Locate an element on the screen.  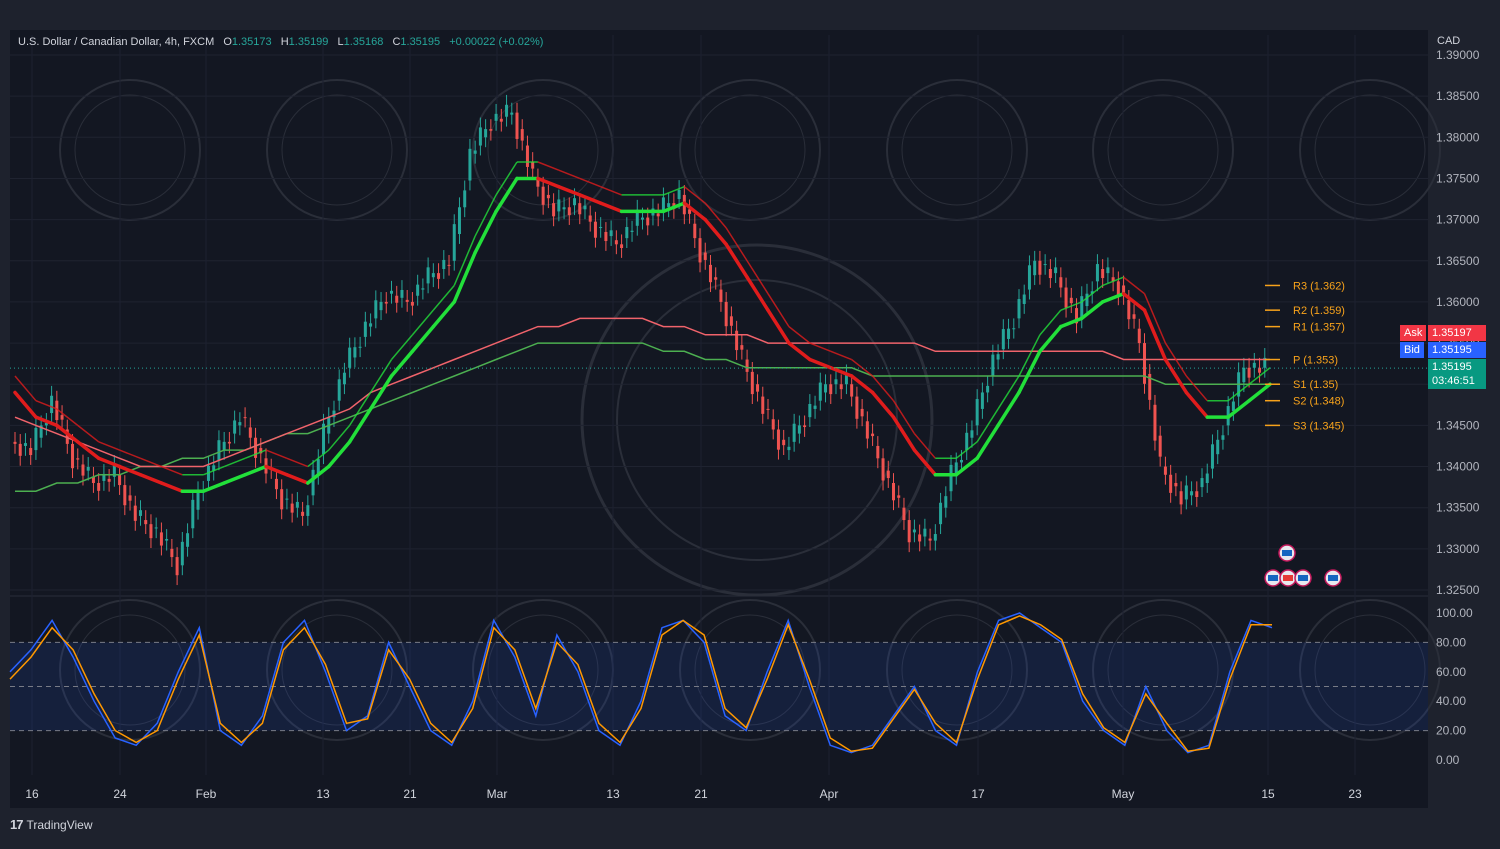
time-tick-label: 21 is located at coordinates (410, 794).